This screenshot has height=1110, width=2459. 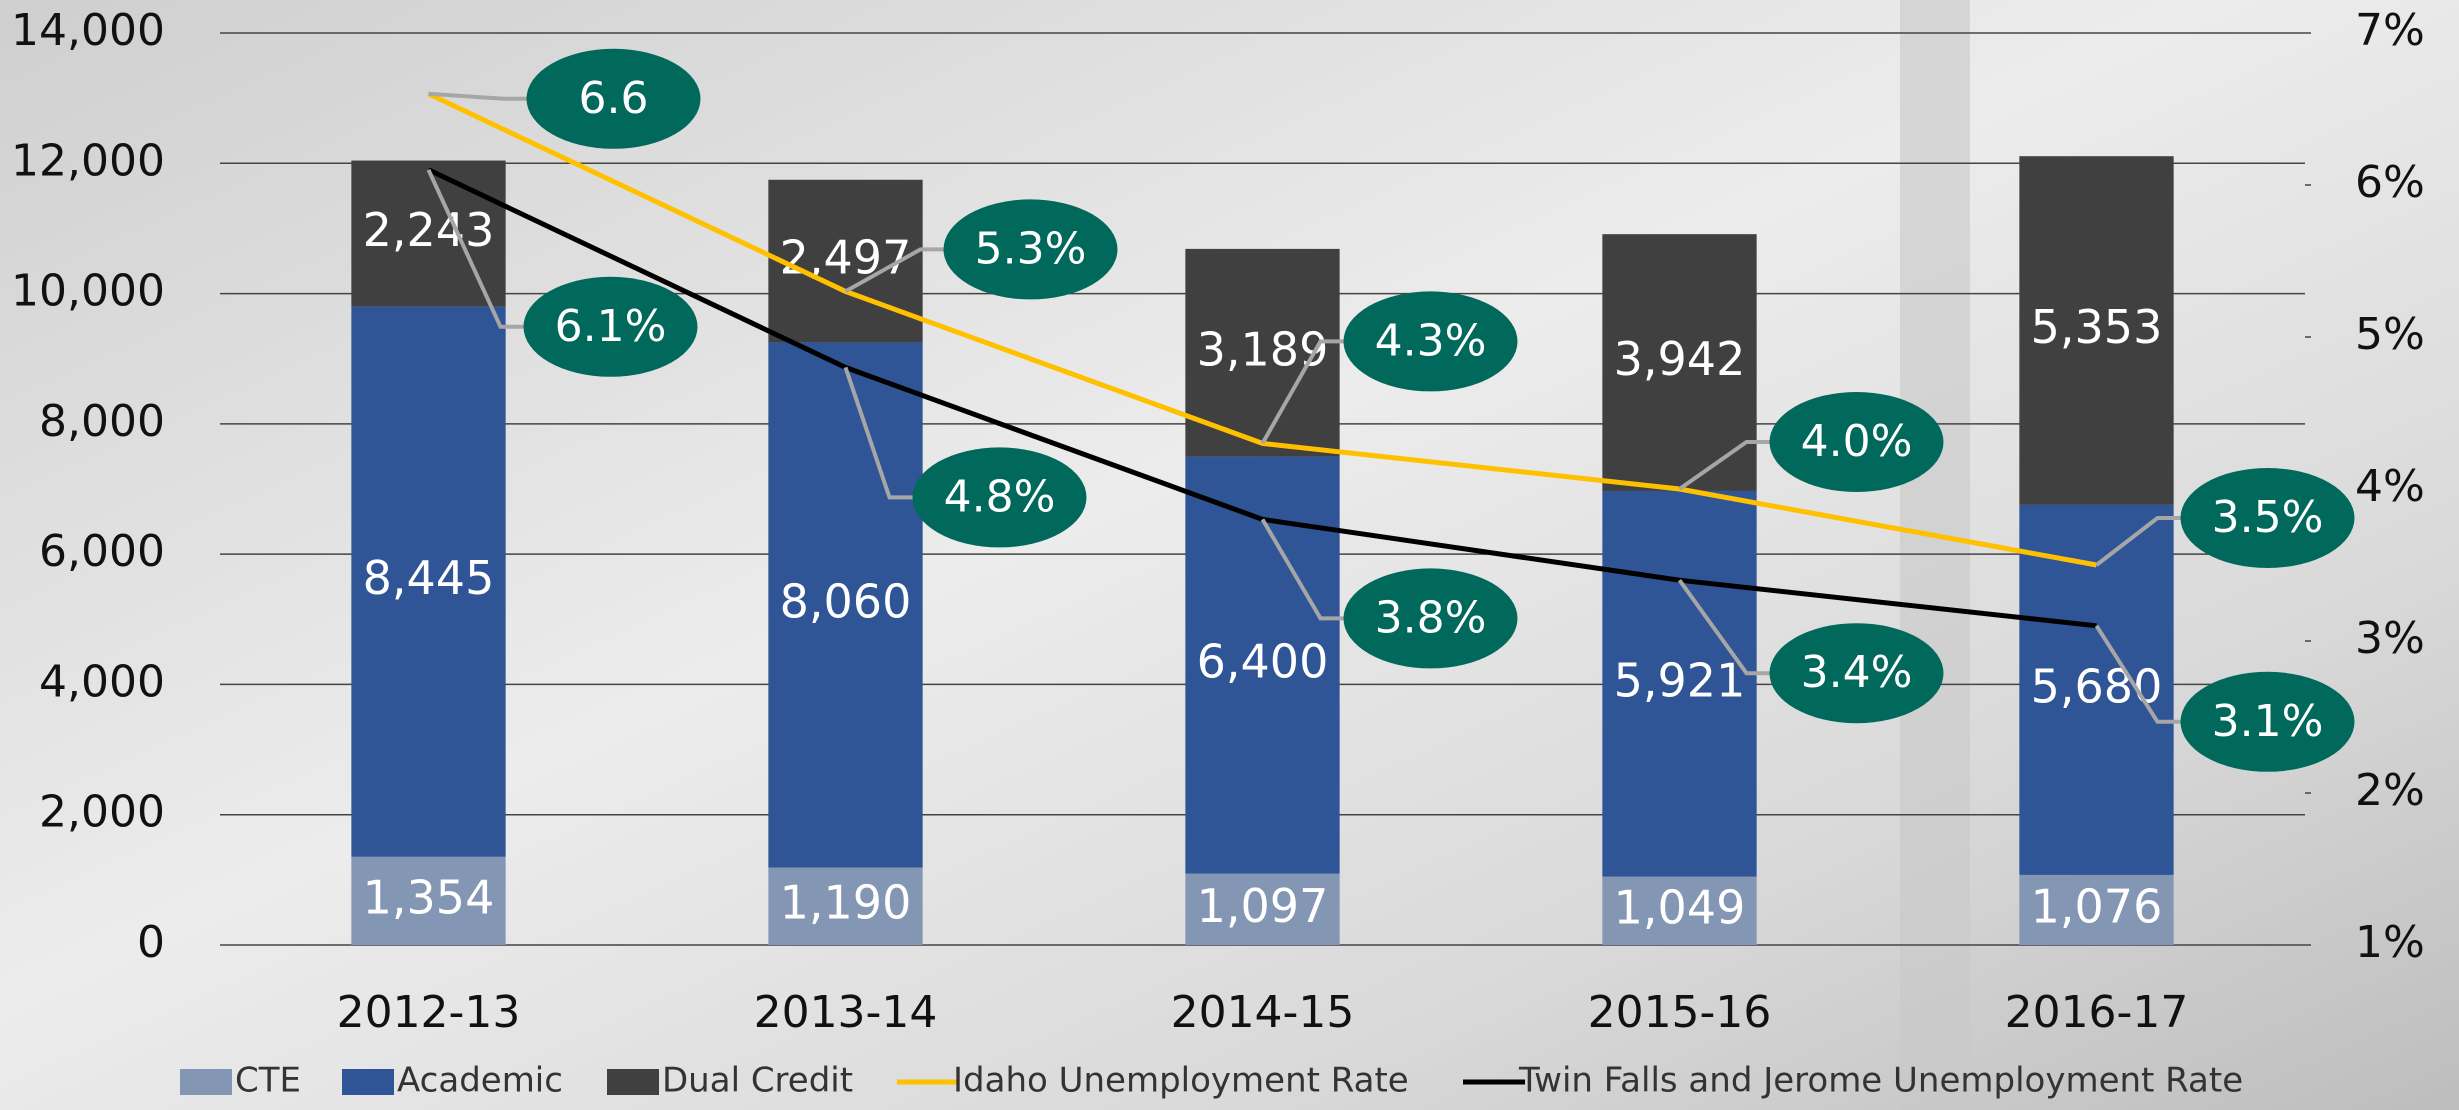 What do you see at coordinates (2097, 686) in the screenshot?
I see `data-label: 5,680` at bounding box center [2097, 686].